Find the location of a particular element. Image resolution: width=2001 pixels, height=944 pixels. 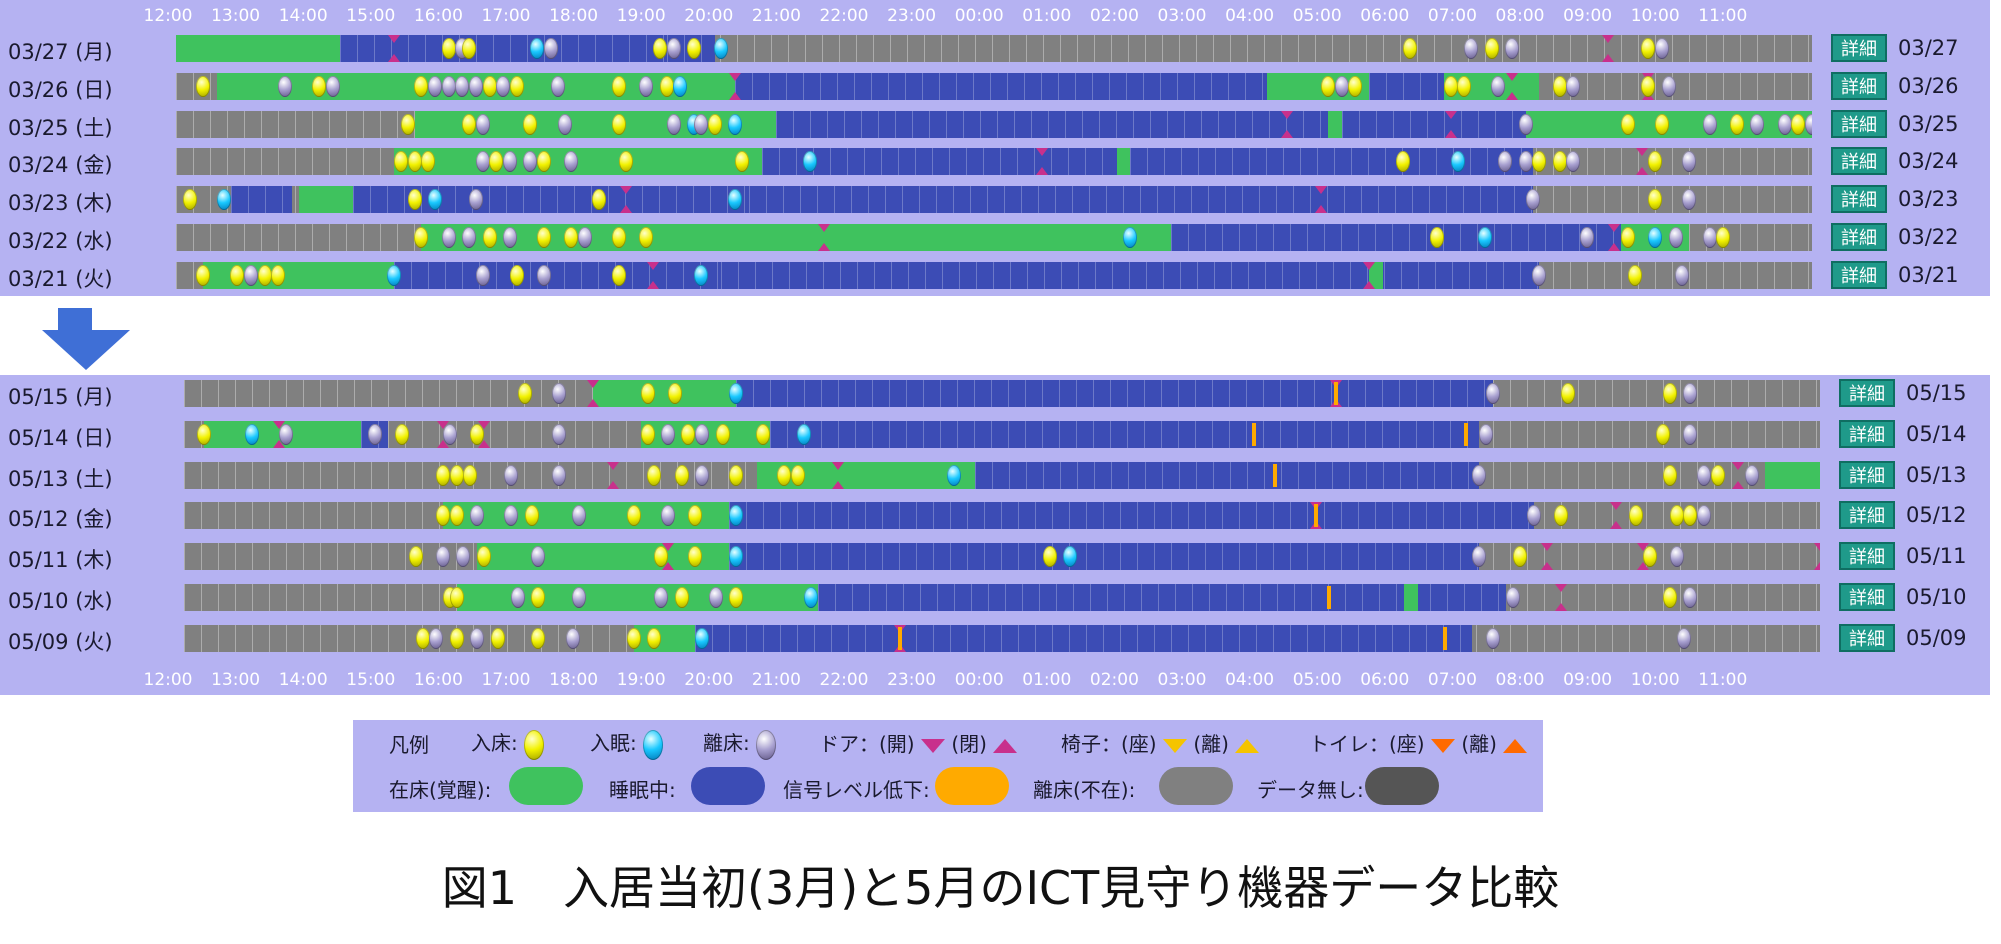

row-date-right: 05/12 is located at coordinates (1936, 515).